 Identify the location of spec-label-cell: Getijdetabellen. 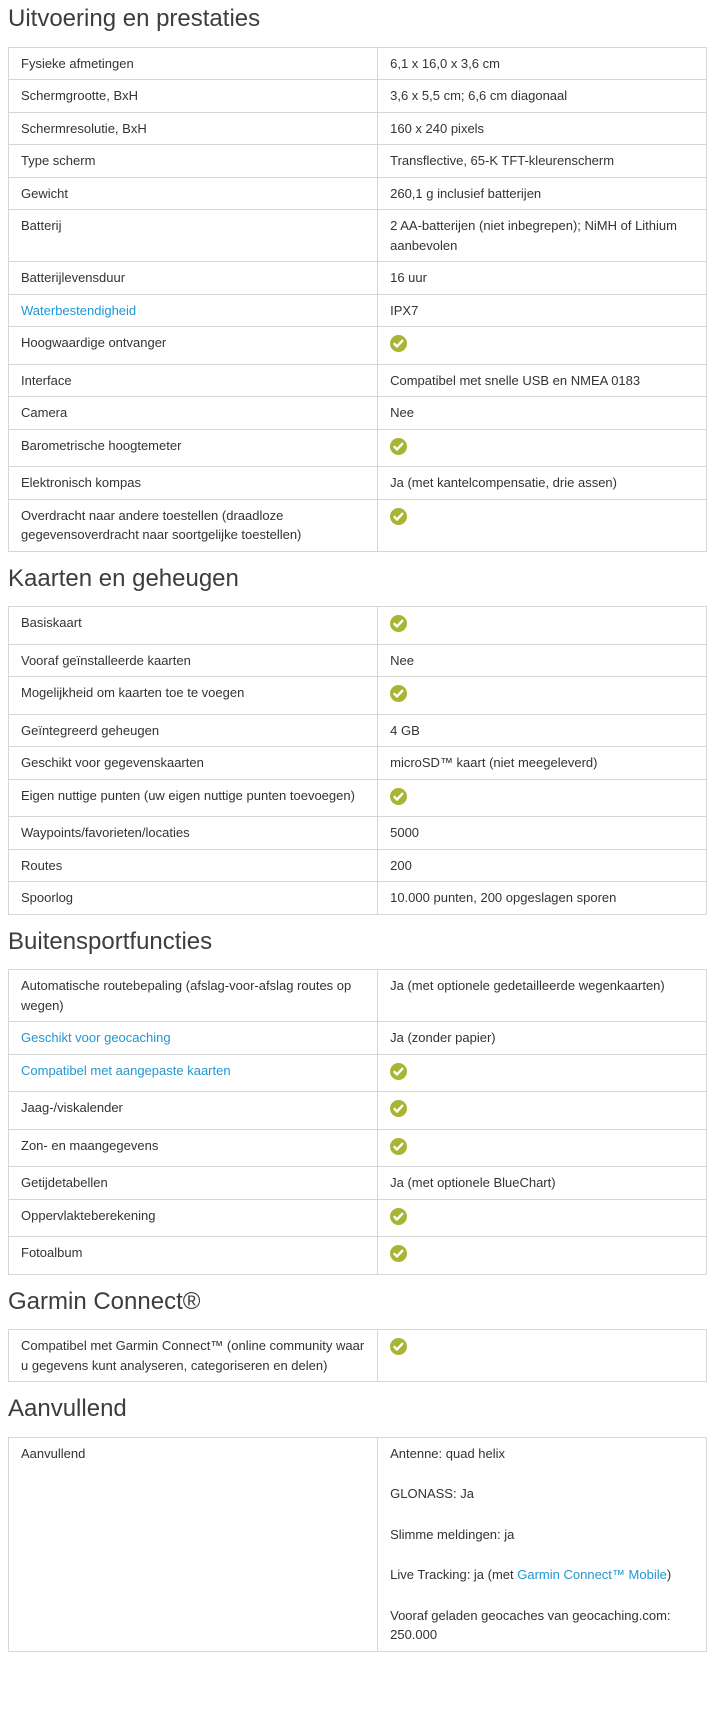
(193, 1183).